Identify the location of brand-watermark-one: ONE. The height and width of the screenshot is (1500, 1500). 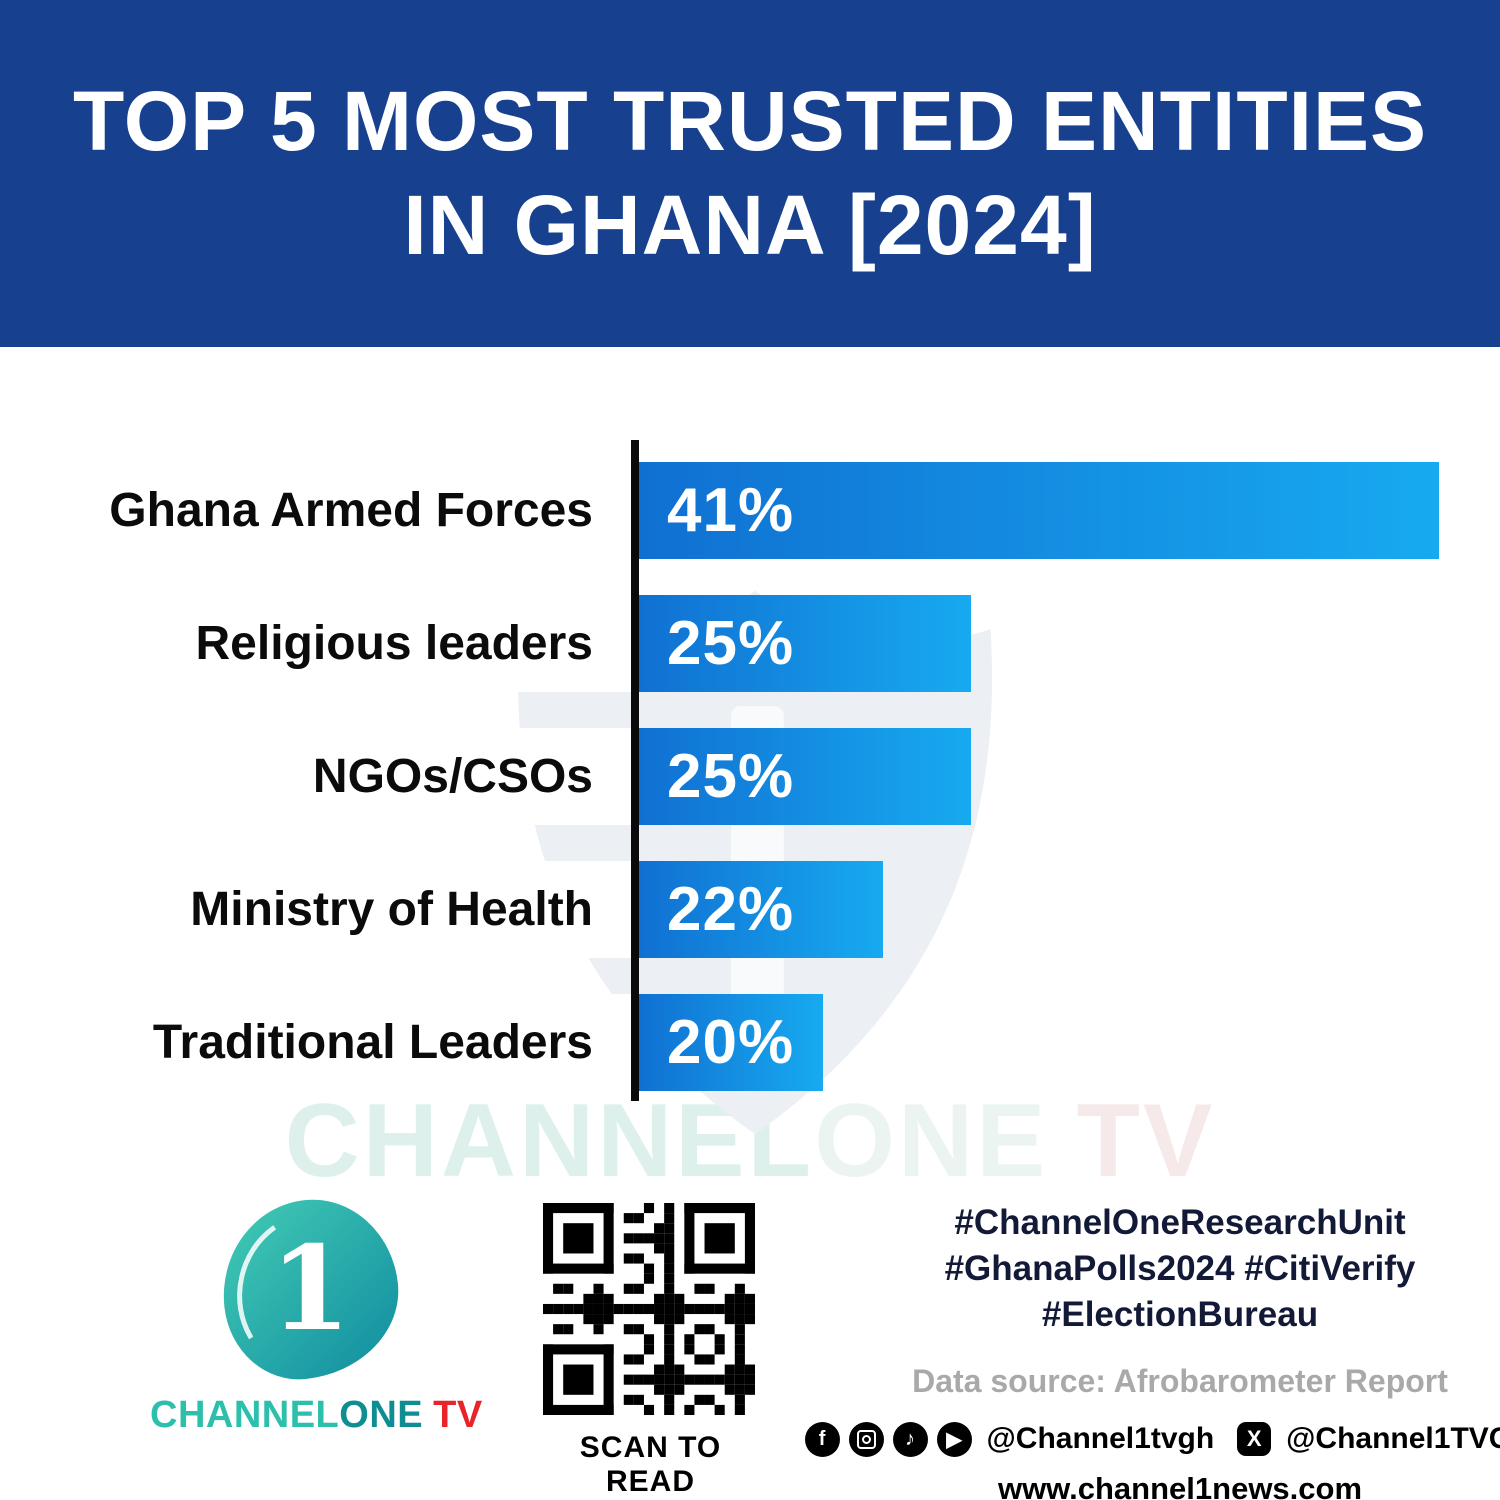
(931, 1141).